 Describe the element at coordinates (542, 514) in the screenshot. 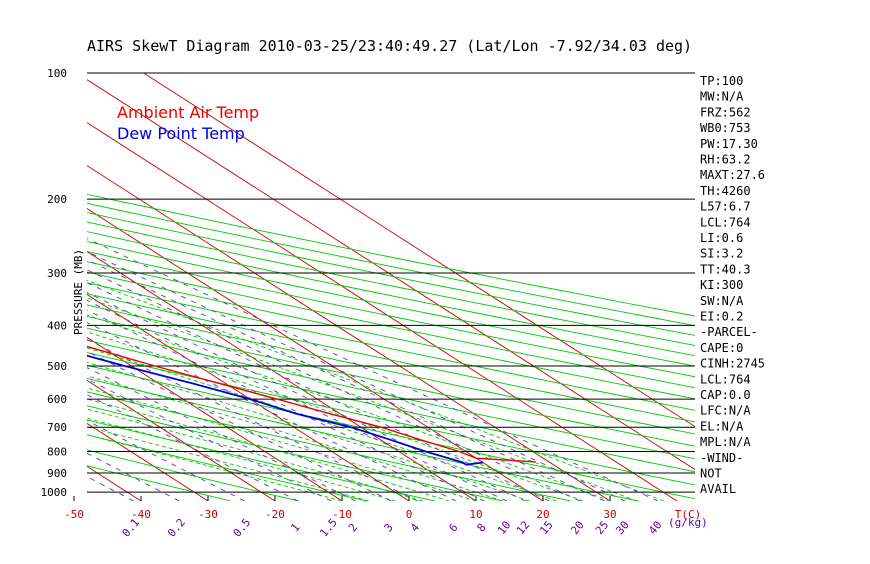

I see `bottom-temperature-tick-label: 20` at that location.